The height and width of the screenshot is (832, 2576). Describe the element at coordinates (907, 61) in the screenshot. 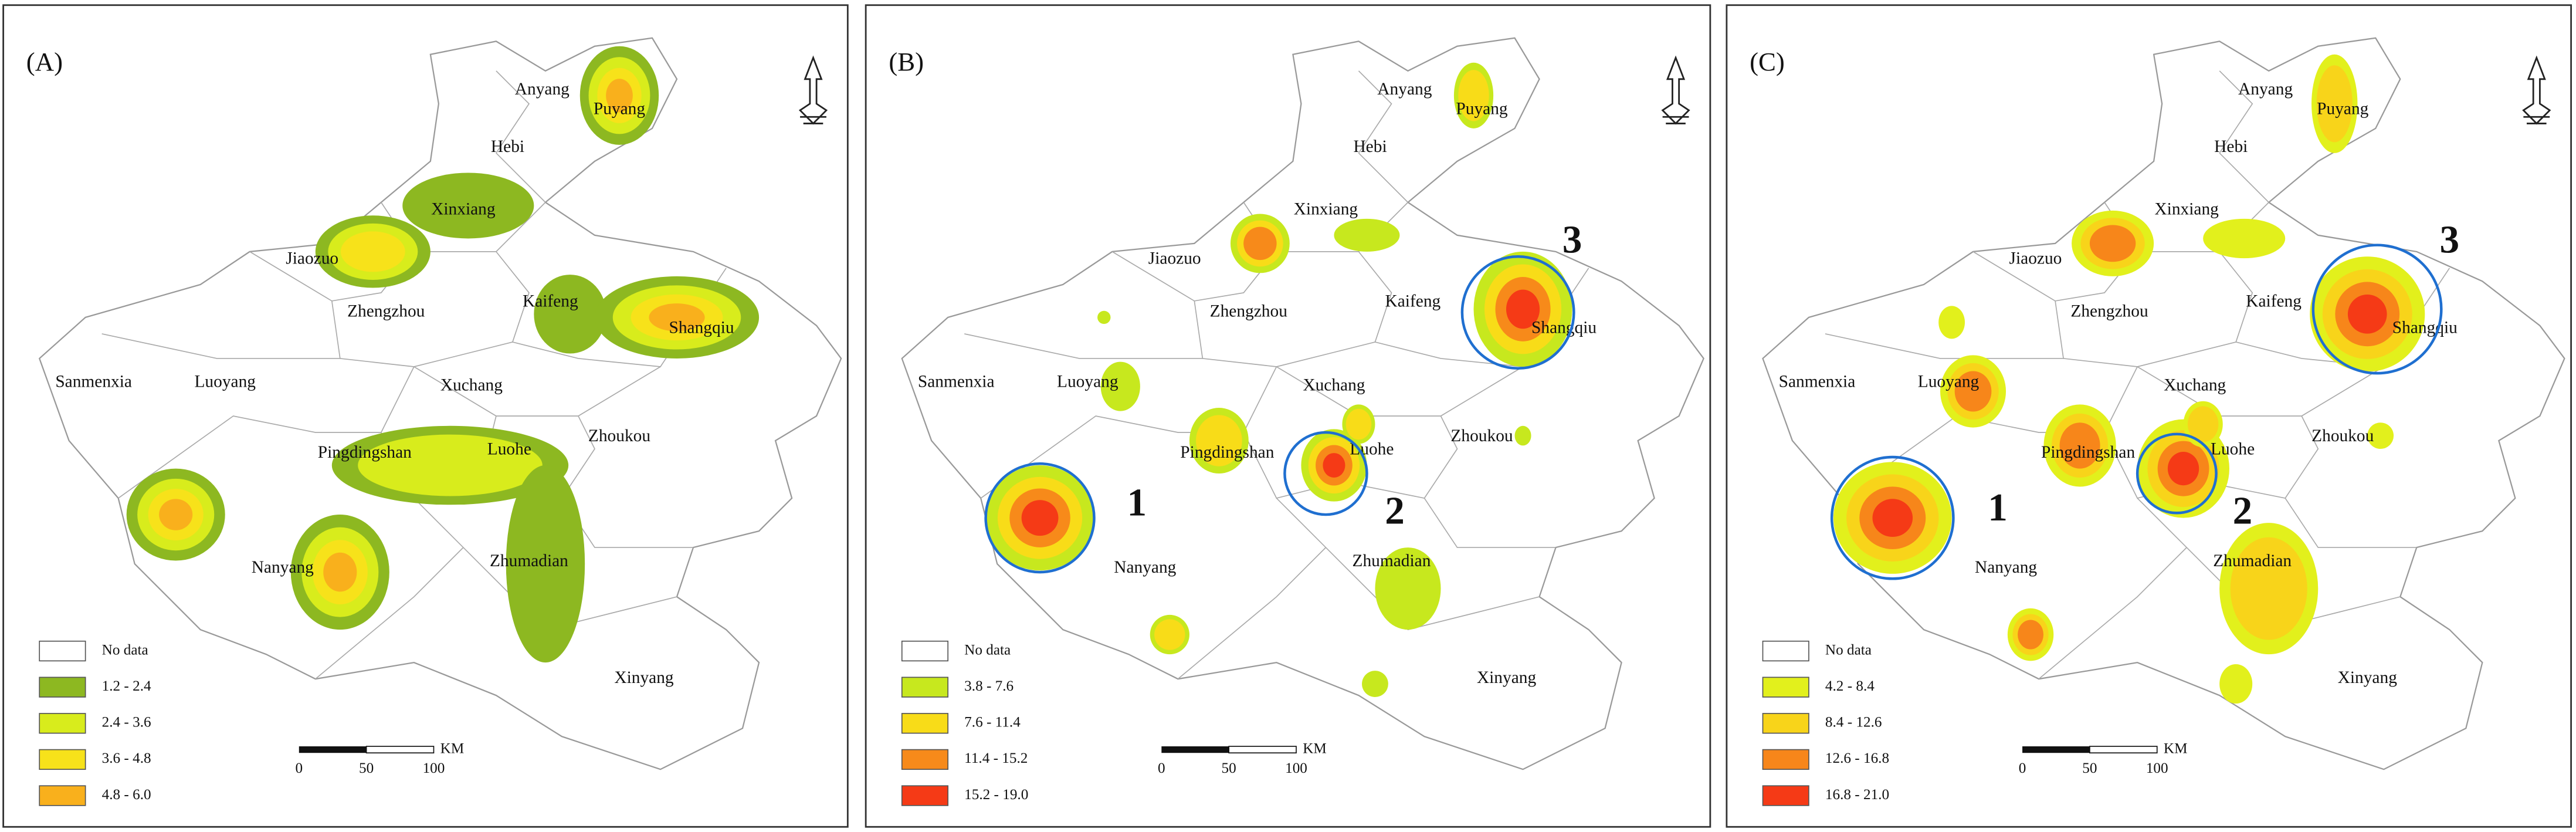

I see `panel-label: (B)` at that location.